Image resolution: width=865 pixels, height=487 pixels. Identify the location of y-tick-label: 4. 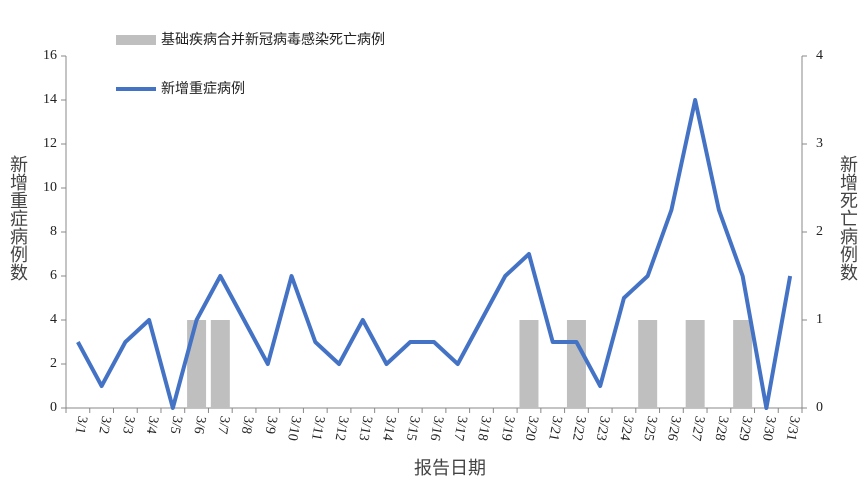
(53, 319).